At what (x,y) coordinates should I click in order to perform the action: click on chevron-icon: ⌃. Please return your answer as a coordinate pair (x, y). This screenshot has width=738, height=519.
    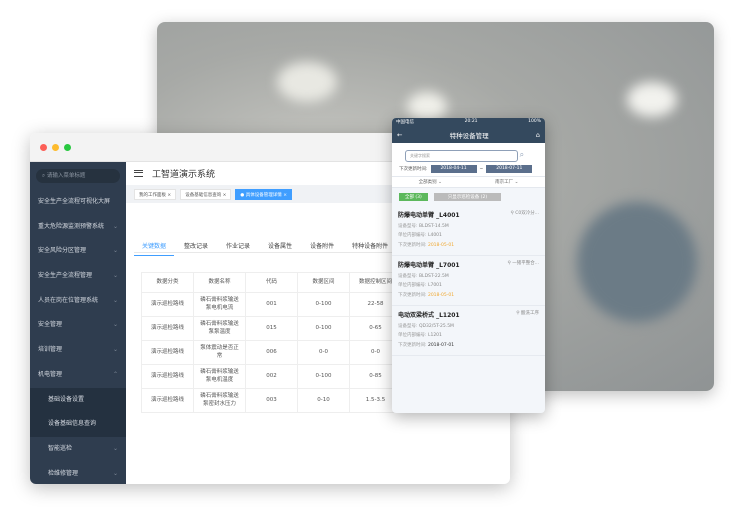
    Looking at the image, I should click on (115, 374).